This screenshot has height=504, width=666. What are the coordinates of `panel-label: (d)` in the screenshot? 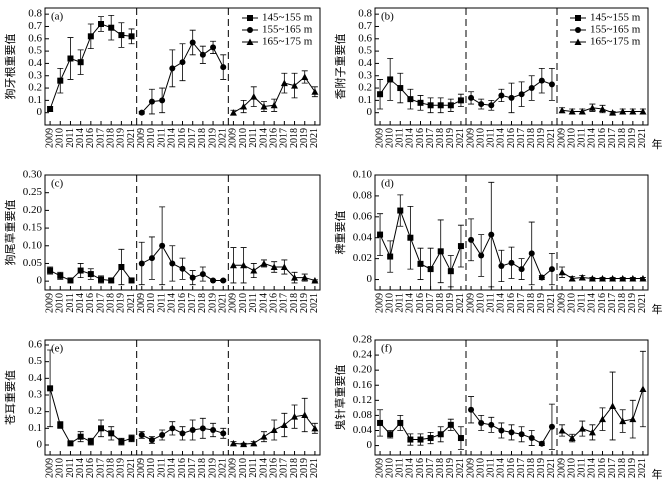 It's located at (387, 184).